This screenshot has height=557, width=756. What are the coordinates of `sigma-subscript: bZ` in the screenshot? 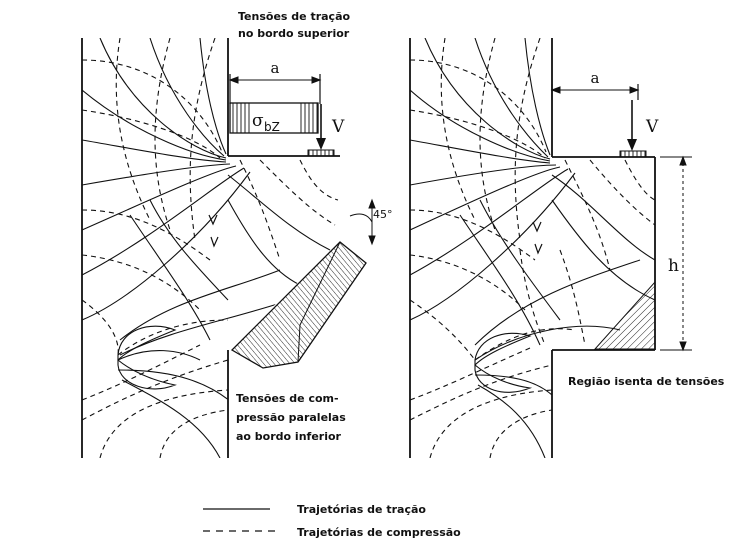 It's located at (272, 127).